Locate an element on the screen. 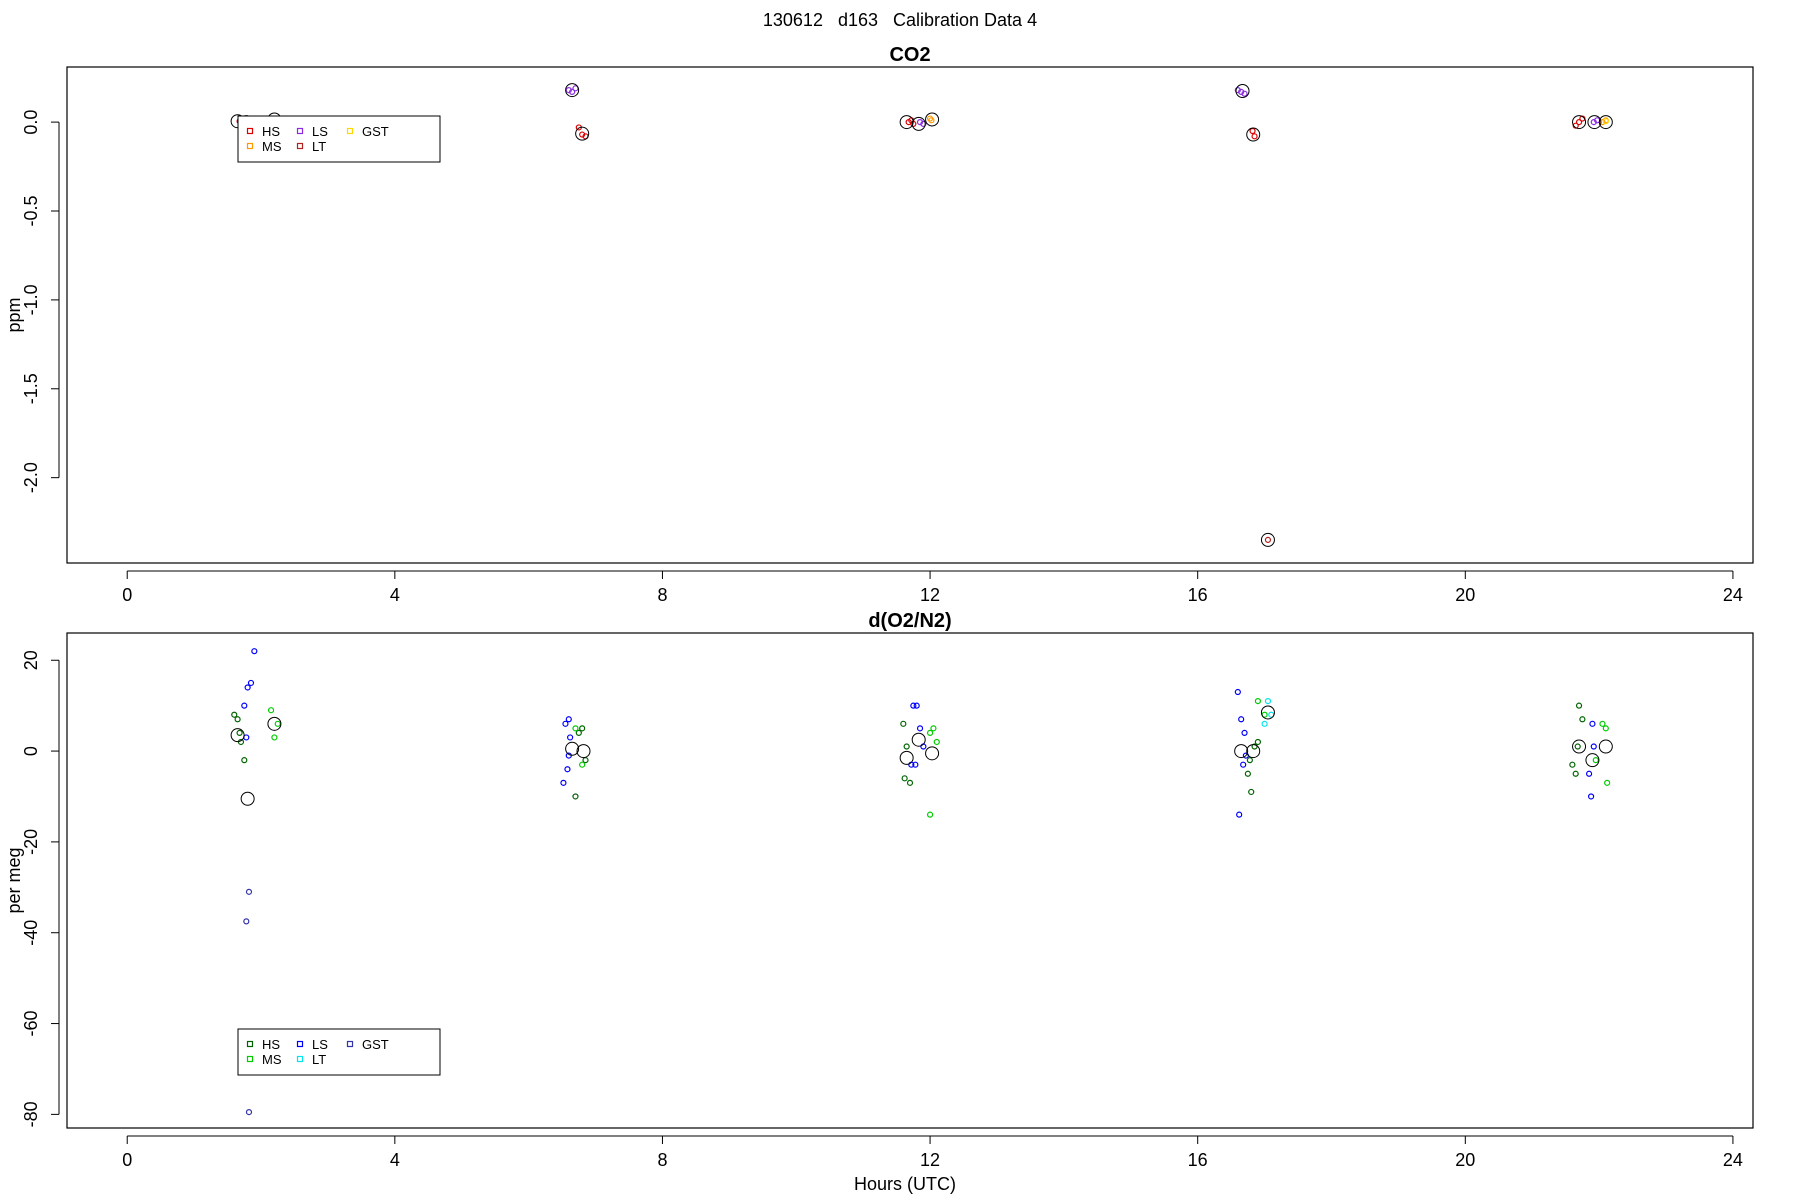 This screenshot has width=1800, height=1200. legend-label: GST is located at coordinates (375, 131).